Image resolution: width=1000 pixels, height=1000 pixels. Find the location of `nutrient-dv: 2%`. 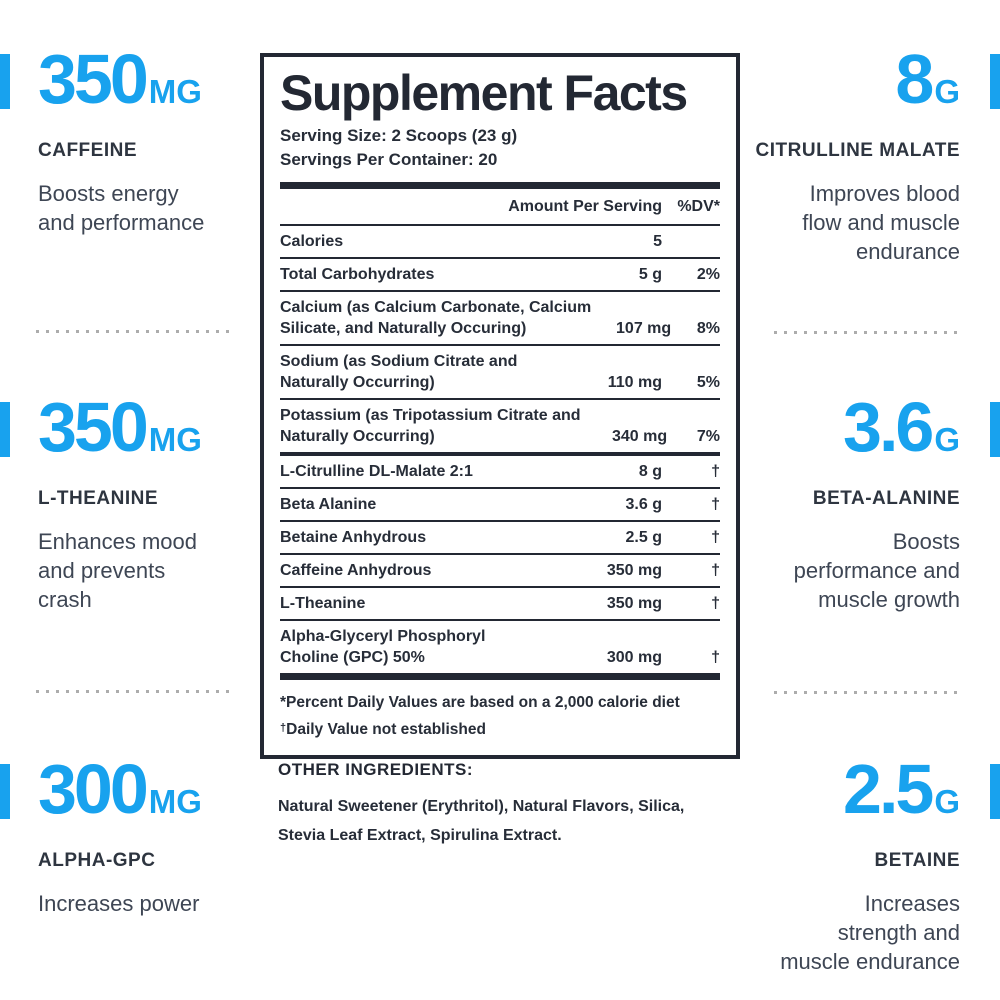

nutrient-dv: 2% is located at coordinates (708, 274).